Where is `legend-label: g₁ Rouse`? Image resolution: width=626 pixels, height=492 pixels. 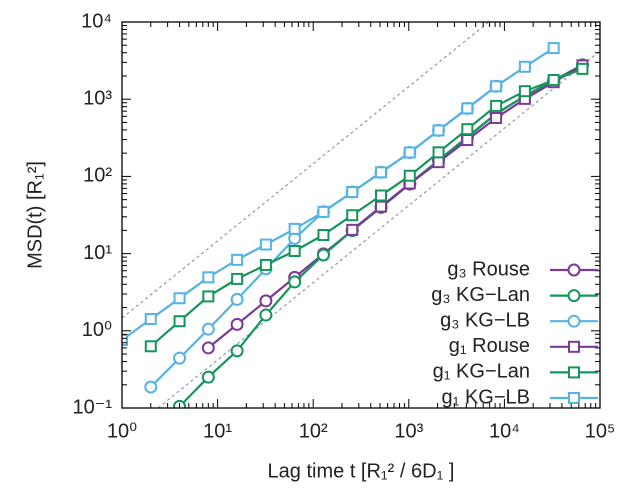
legend-label: g₁ Rouse is located at coordinates (489, 346).